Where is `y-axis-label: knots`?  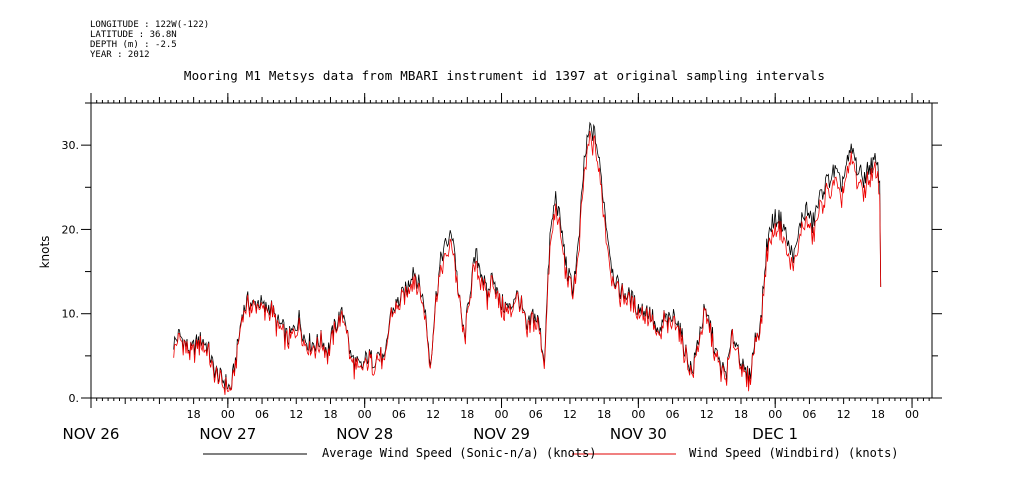
y-axis-label: knots is located at coordinates (45, 252).